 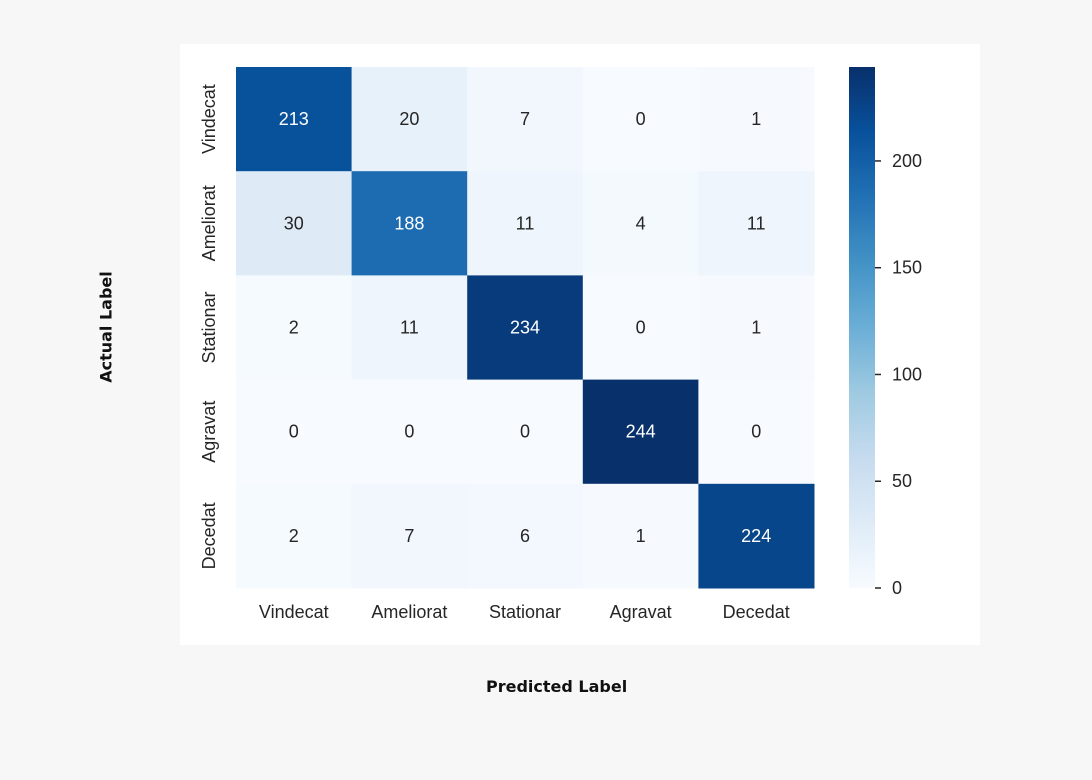 I want to click on y-axis-ticks: Vindecat Ameliorat Stationar Agravat Decedat, so click(x=209, y=326).